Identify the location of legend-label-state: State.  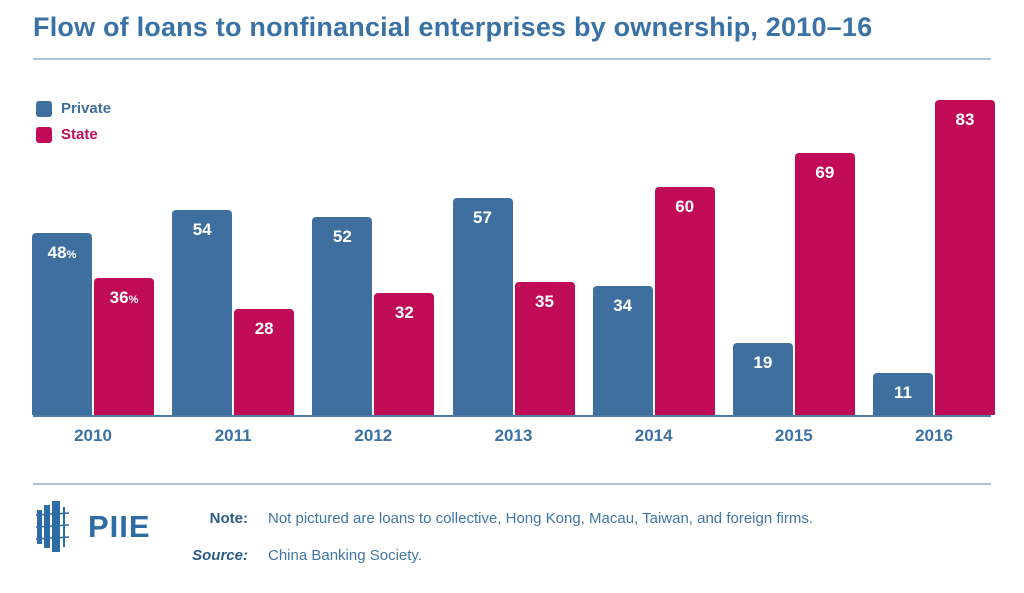
(79, 134).